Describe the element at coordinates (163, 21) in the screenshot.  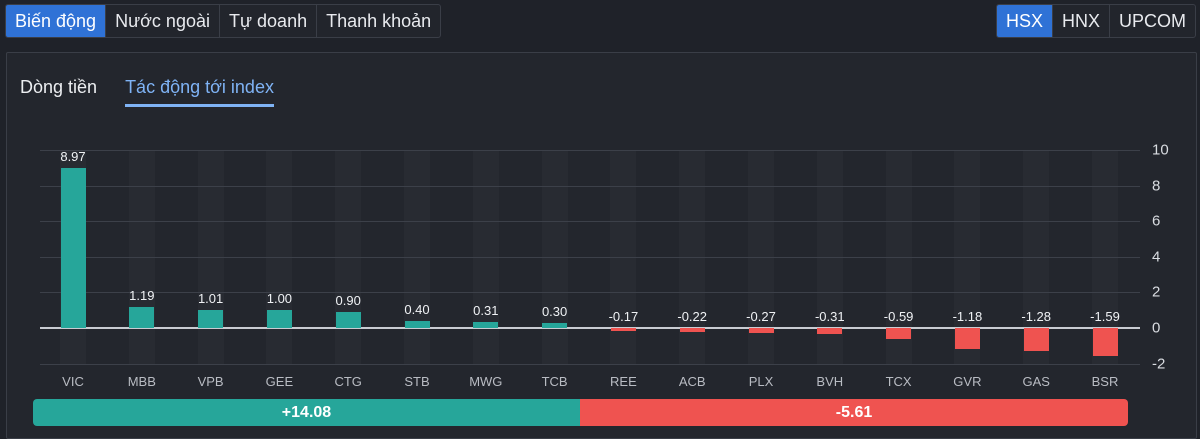
I see `tab-nuoc-ngoai: Nước ngoài` at that location.